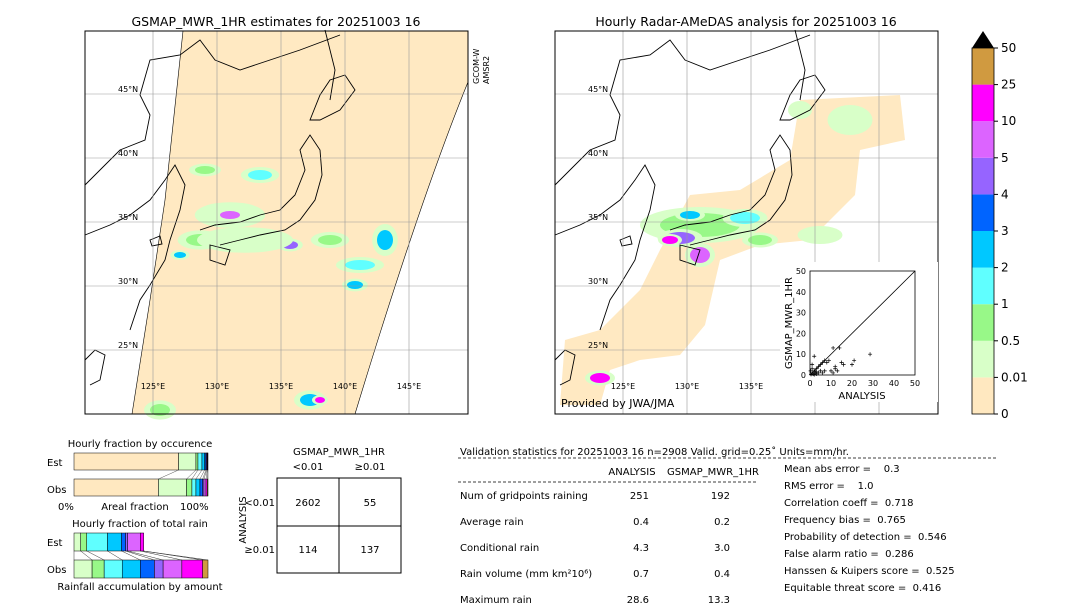 Image resolution: width=1080 pixels, height=612 pixels. Describe the element at coordinates (499, 548) in the screenshot. I see `stat-label: Conditional rain` at that location.